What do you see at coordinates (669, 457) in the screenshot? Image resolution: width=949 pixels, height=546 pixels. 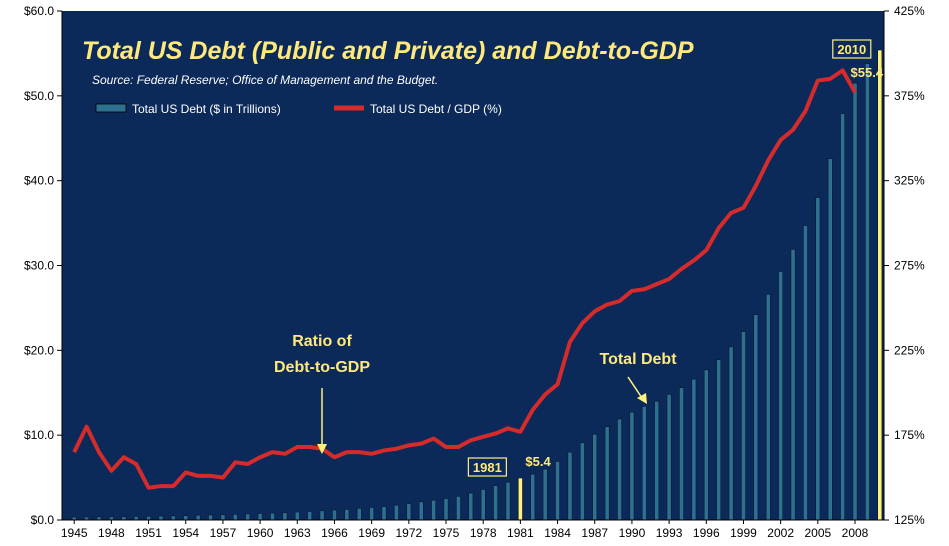 I see `bar-1993` at bounding box center [669, 457].